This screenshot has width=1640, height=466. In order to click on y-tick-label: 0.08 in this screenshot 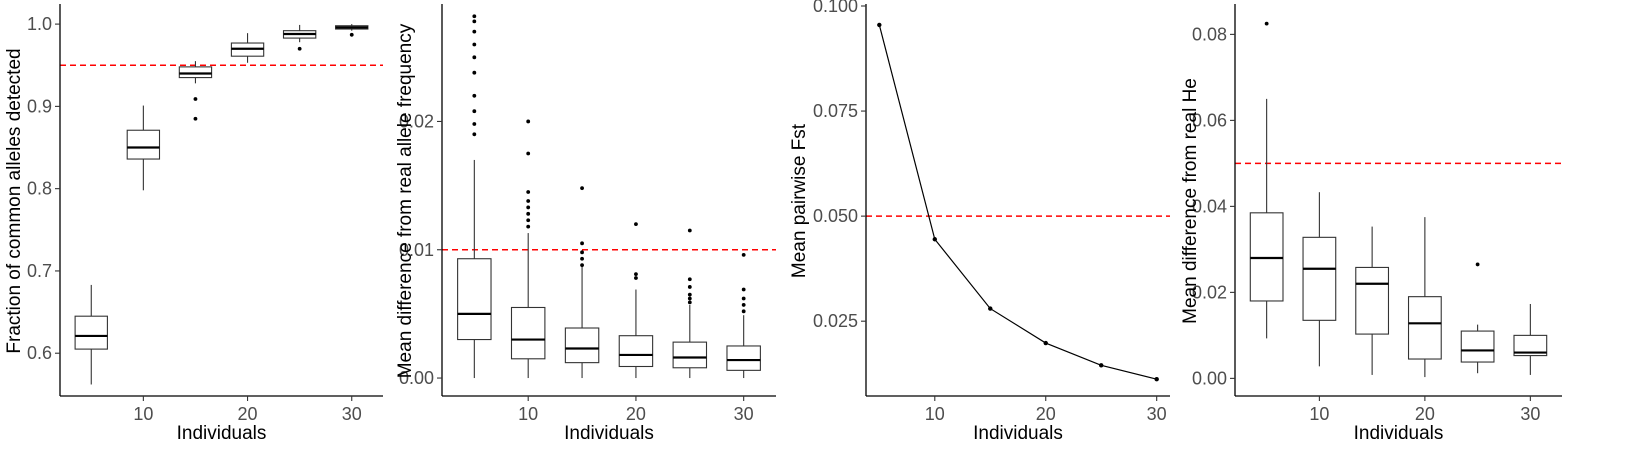, I will do `click(1209, 34)`.